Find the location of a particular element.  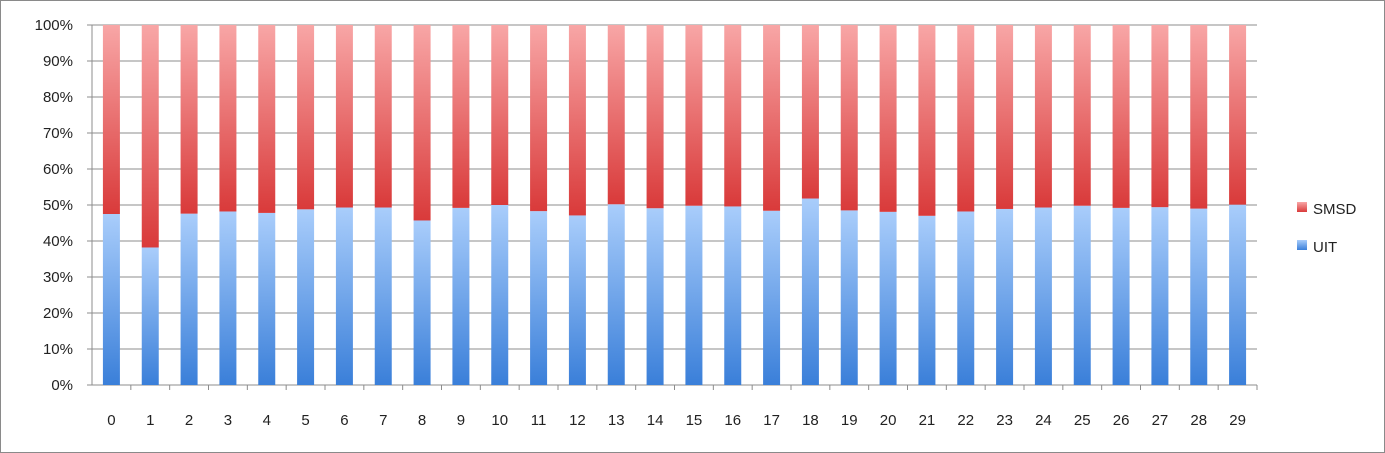

x-tick-label: 11 is located at coordinates (539, 420).